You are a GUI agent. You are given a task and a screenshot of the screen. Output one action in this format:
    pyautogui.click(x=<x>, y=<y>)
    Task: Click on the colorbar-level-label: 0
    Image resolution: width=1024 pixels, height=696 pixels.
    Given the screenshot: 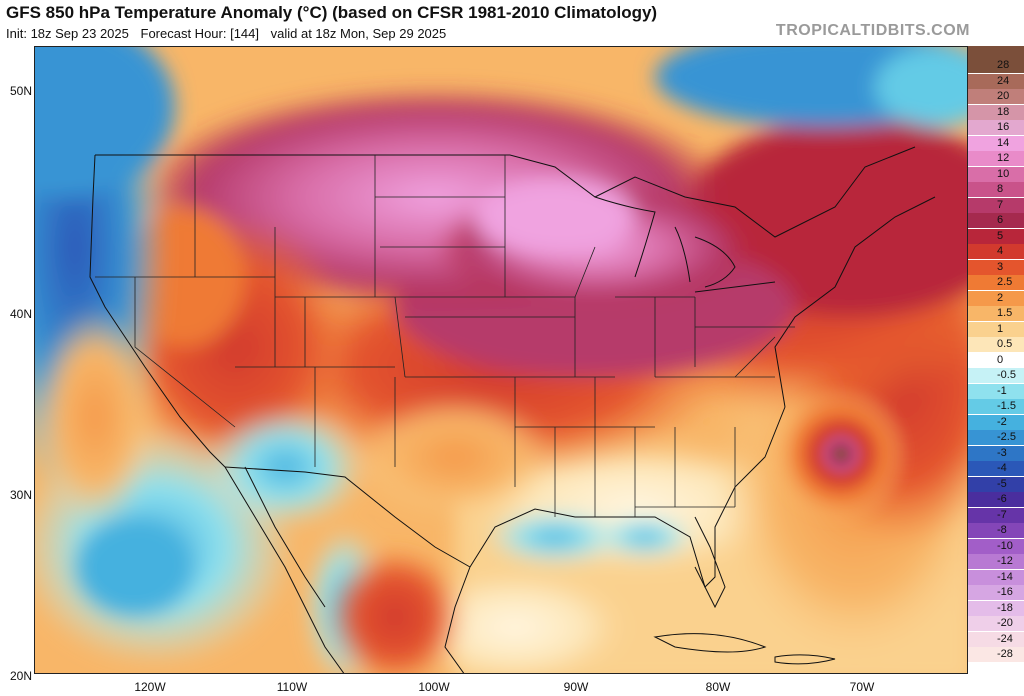 What is the action you would take?
    pyautogui.click(x=1000, y=359)
    